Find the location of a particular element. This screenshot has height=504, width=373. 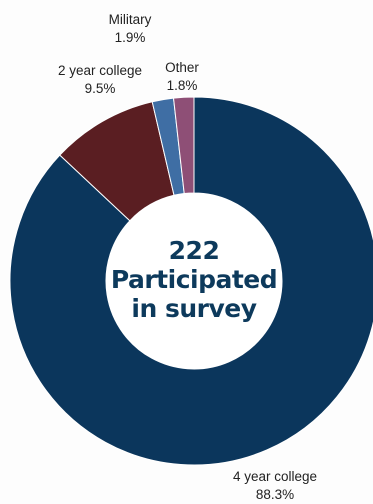

slice-label-4-year-college: 4 year college 88.3% is located at coordinates (275, 486).